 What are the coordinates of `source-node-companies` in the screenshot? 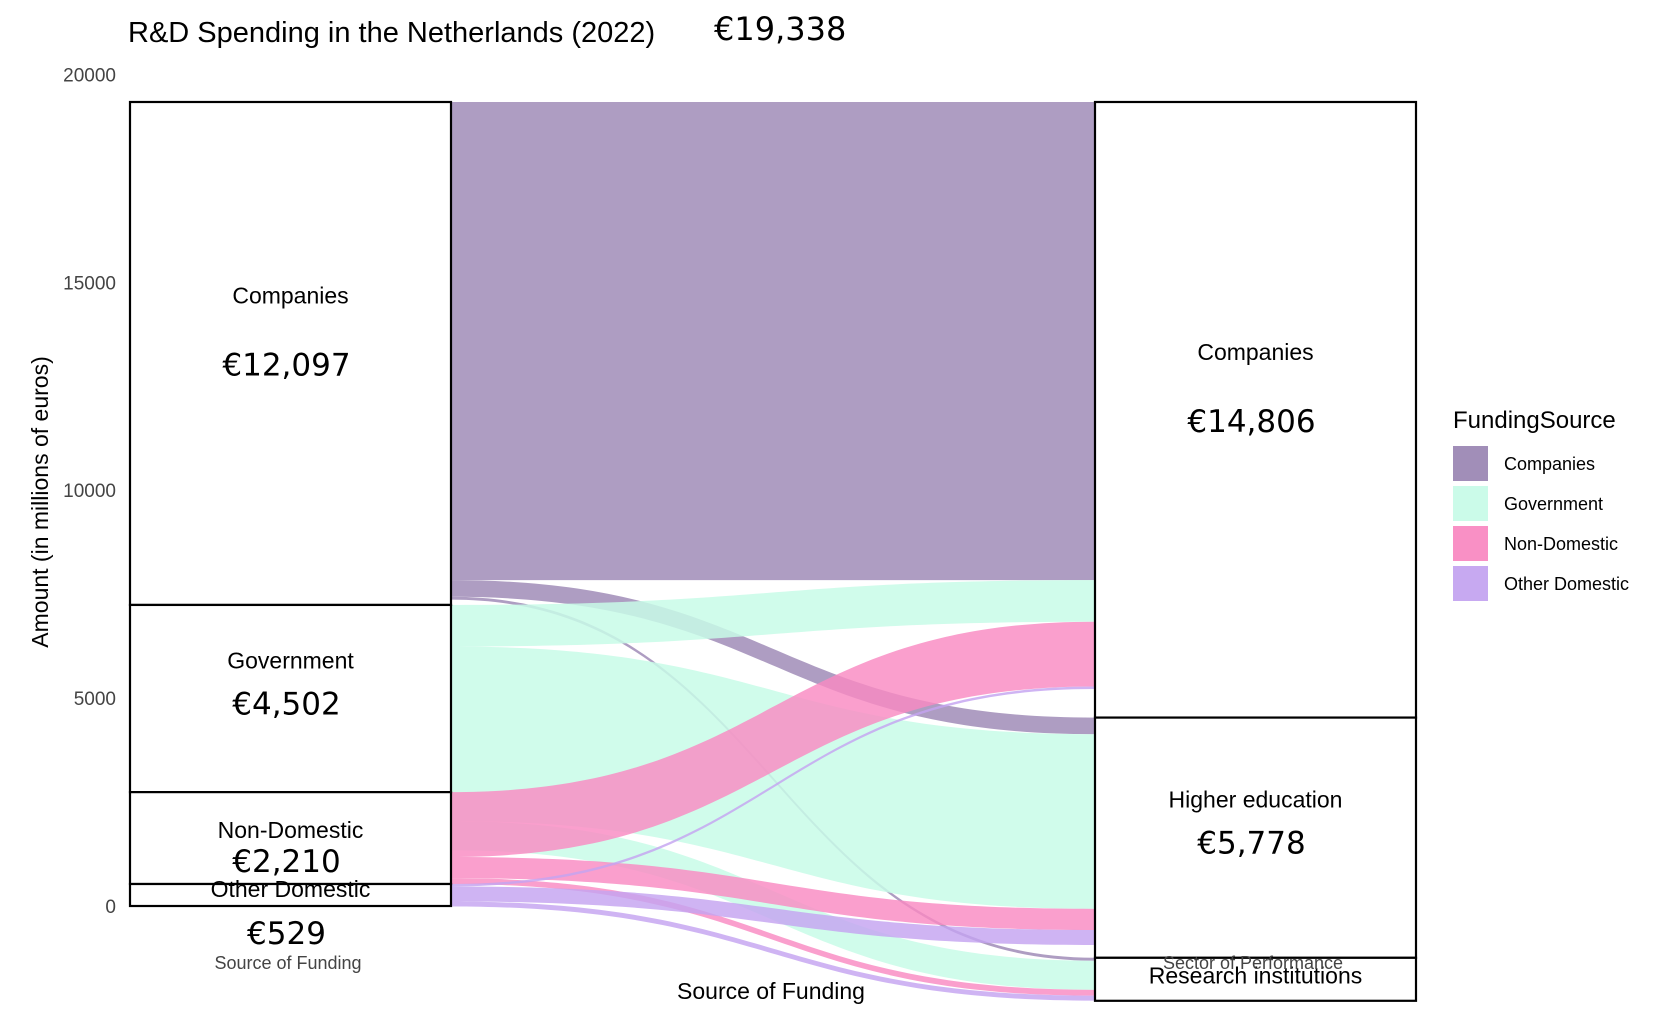 It's located at (290, 353).